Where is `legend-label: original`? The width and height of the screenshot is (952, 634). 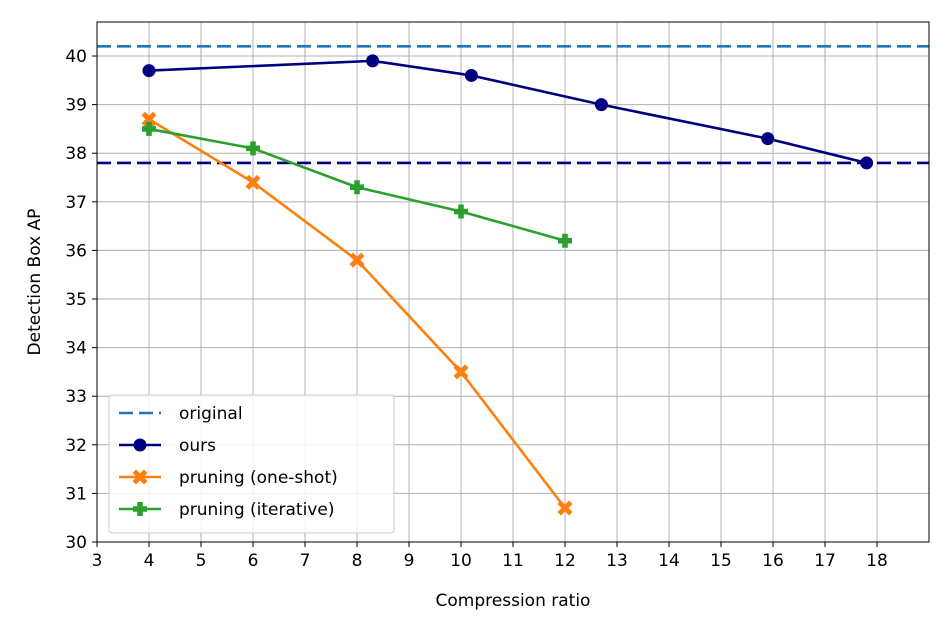
legend-label: original is located at coordinates (211, 414).